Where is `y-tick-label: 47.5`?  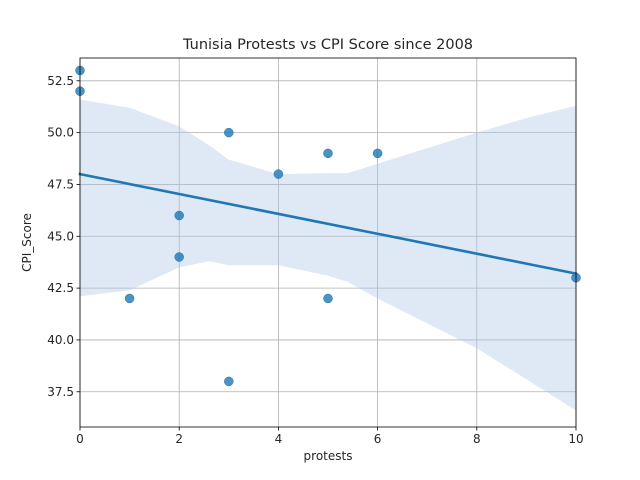 y-tick-label: 47.5 is located at coordinates (60, 184).